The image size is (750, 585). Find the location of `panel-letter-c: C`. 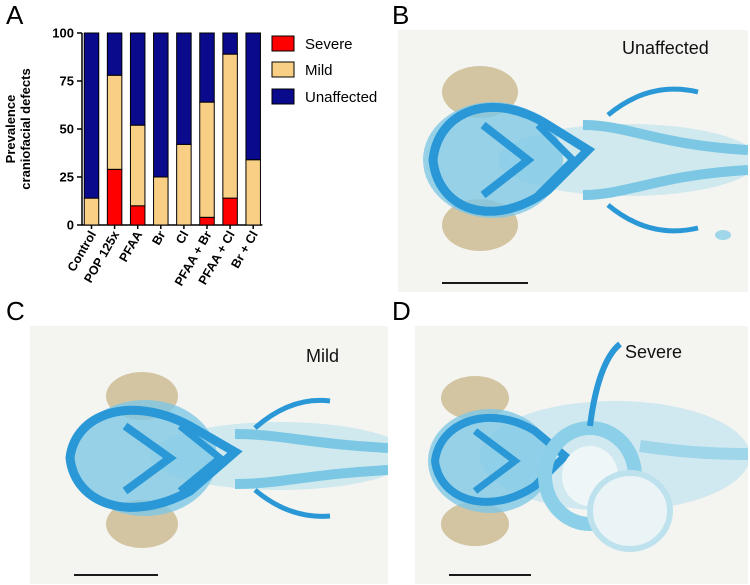

panel-letter-c: C is located at coordinates (15, 311).